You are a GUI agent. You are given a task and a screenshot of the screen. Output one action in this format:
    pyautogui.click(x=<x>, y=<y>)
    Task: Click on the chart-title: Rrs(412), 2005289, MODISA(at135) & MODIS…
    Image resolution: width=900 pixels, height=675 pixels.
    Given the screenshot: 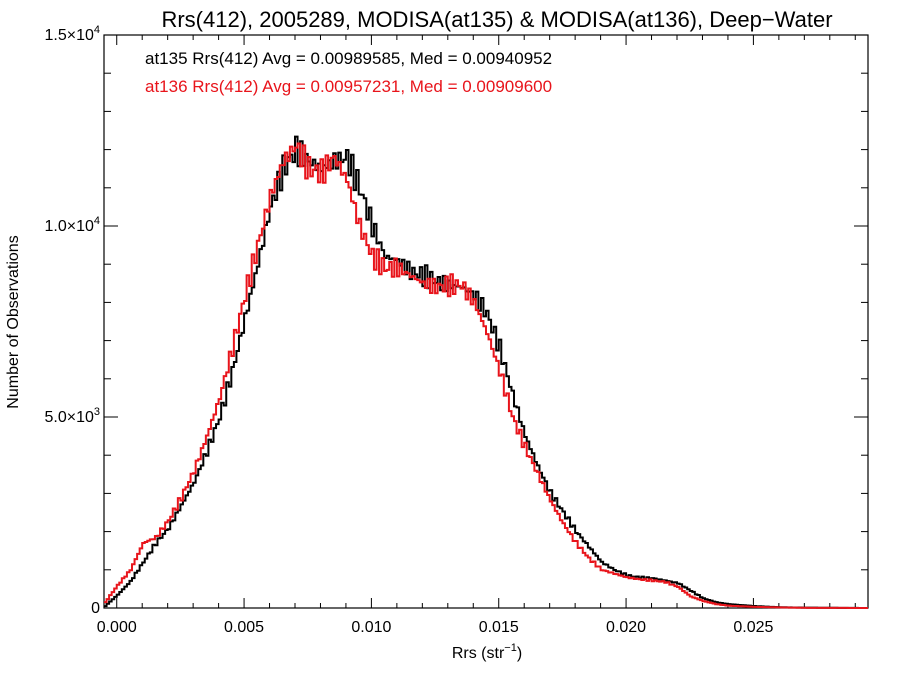 What is the action you would take?
    pyautogui.click(x=496, y=19)
    